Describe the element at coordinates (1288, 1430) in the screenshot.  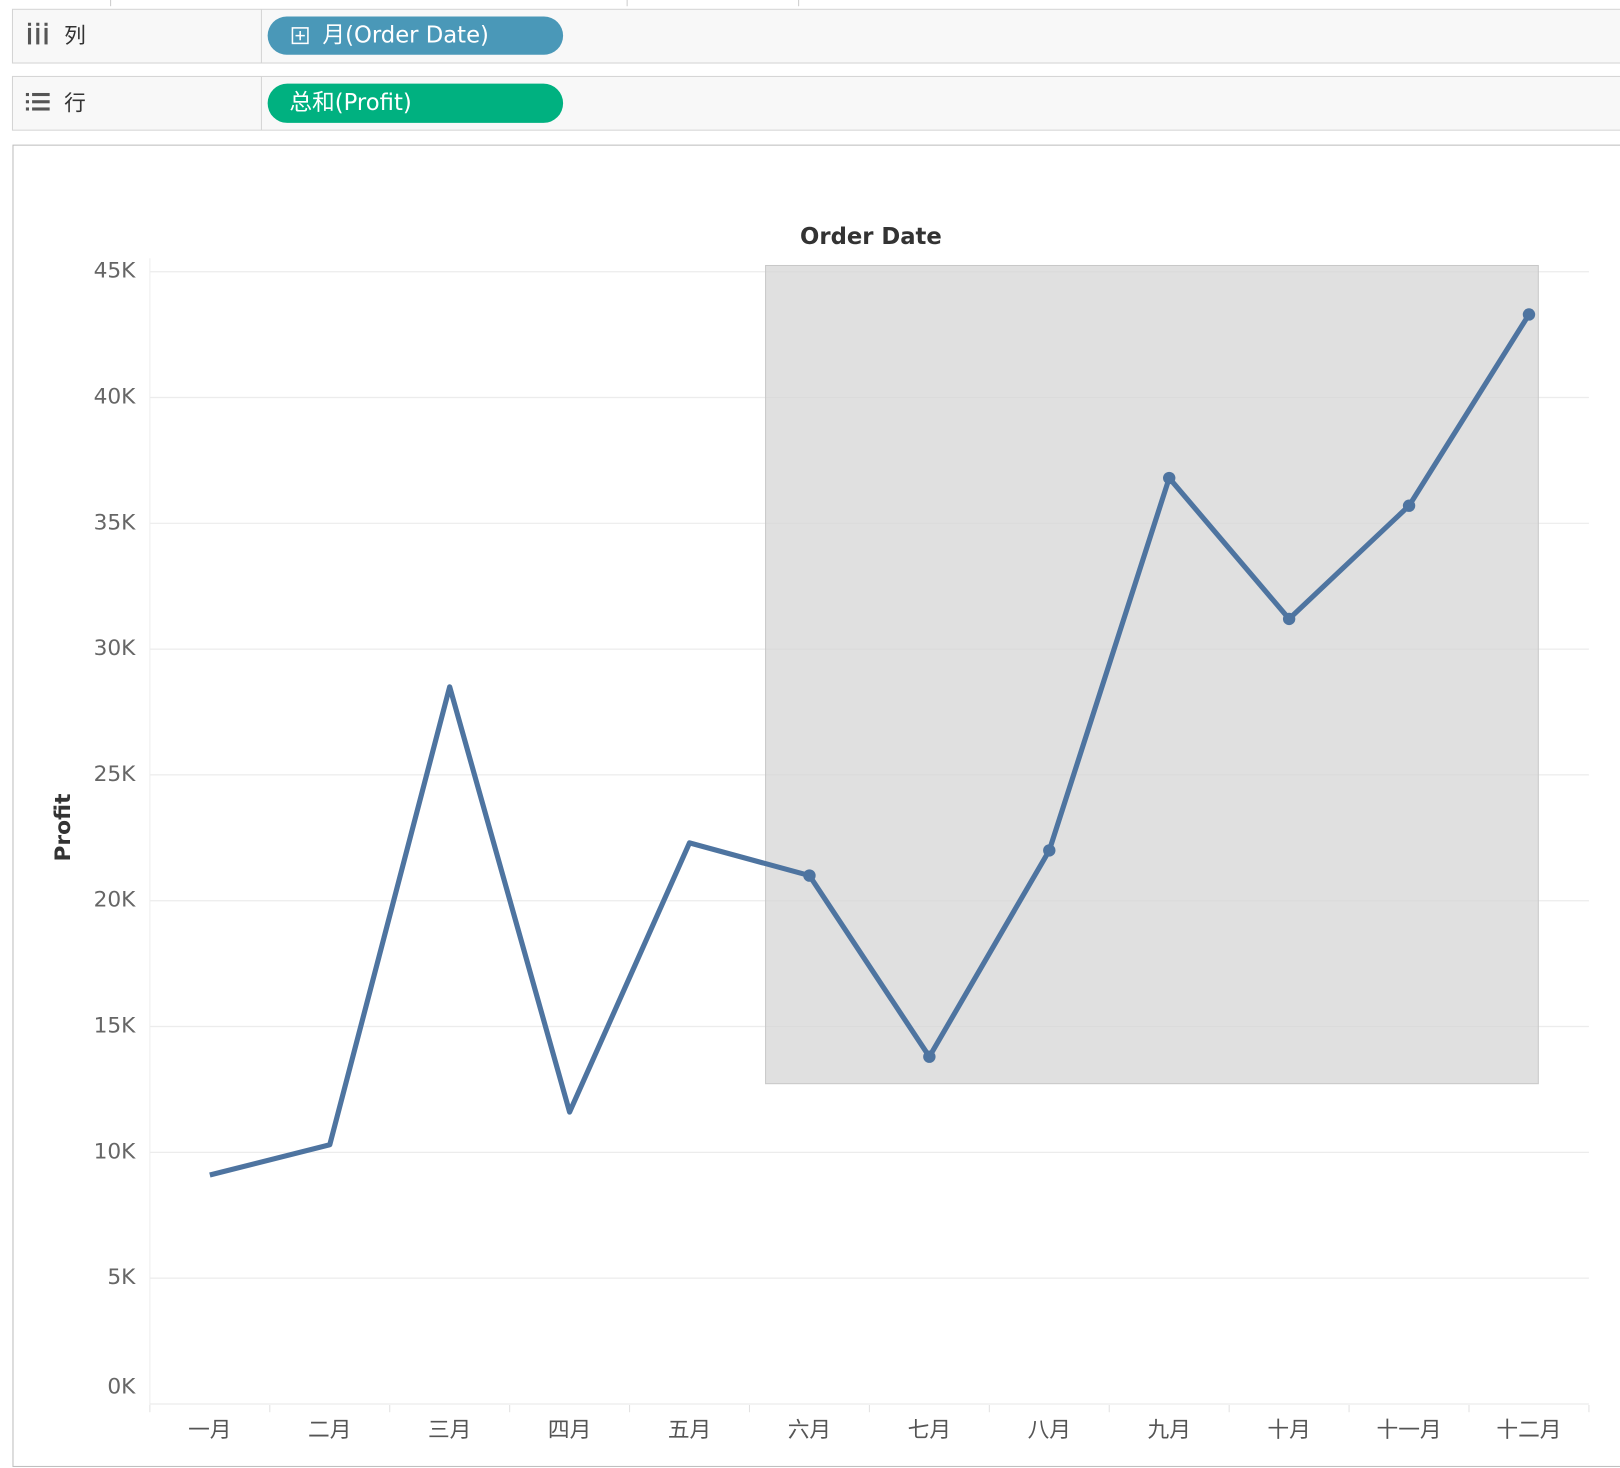
I see `x-tick-label: 十月` at that location.